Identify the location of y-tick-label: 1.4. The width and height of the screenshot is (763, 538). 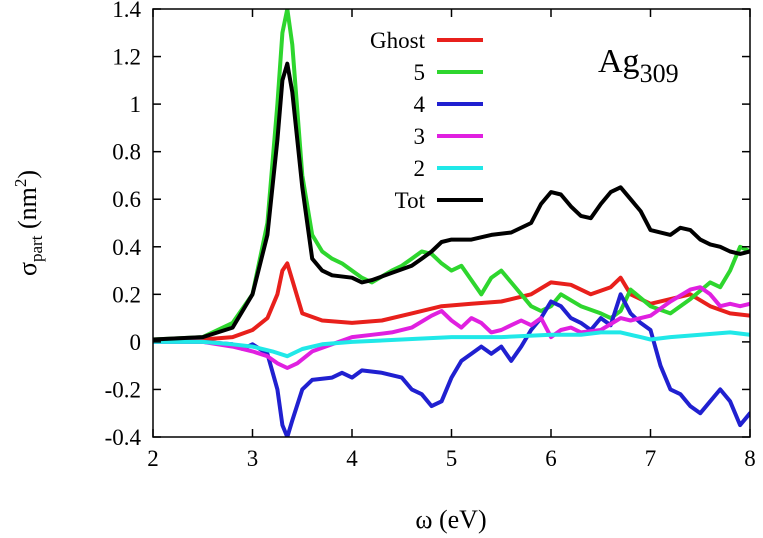
(126, 11).